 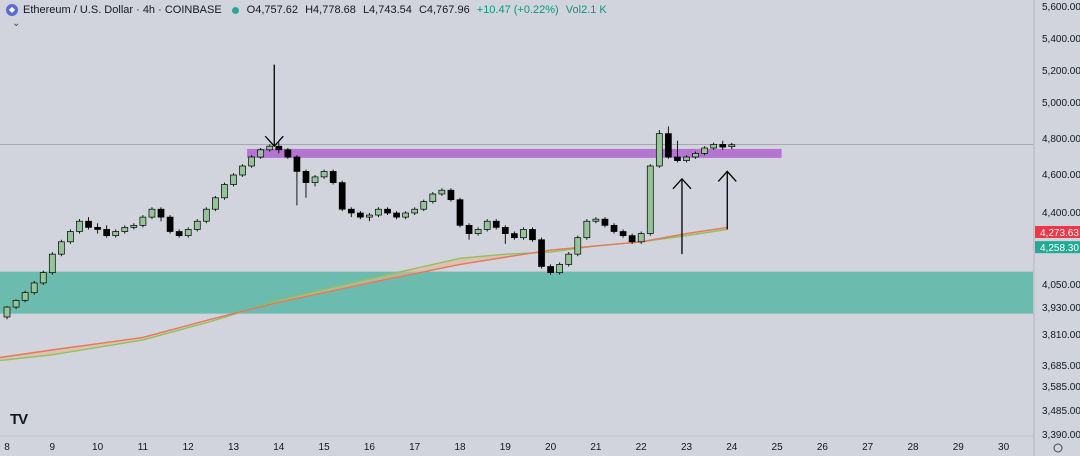 What do you see at coordinates (506, 447) in the screenshot?
I see `x-tick-label: 19` at bounding box center [506, 447].